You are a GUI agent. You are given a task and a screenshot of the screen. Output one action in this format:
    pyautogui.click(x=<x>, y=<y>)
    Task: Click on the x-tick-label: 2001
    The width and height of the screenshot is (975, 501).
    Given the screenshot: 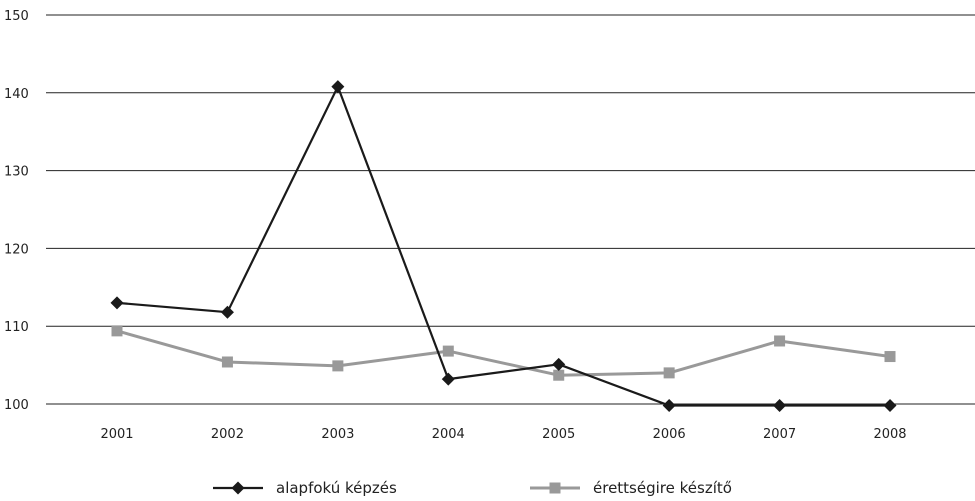 What is the action you would take?
    pyautogui.click(x=116, y=434)
    